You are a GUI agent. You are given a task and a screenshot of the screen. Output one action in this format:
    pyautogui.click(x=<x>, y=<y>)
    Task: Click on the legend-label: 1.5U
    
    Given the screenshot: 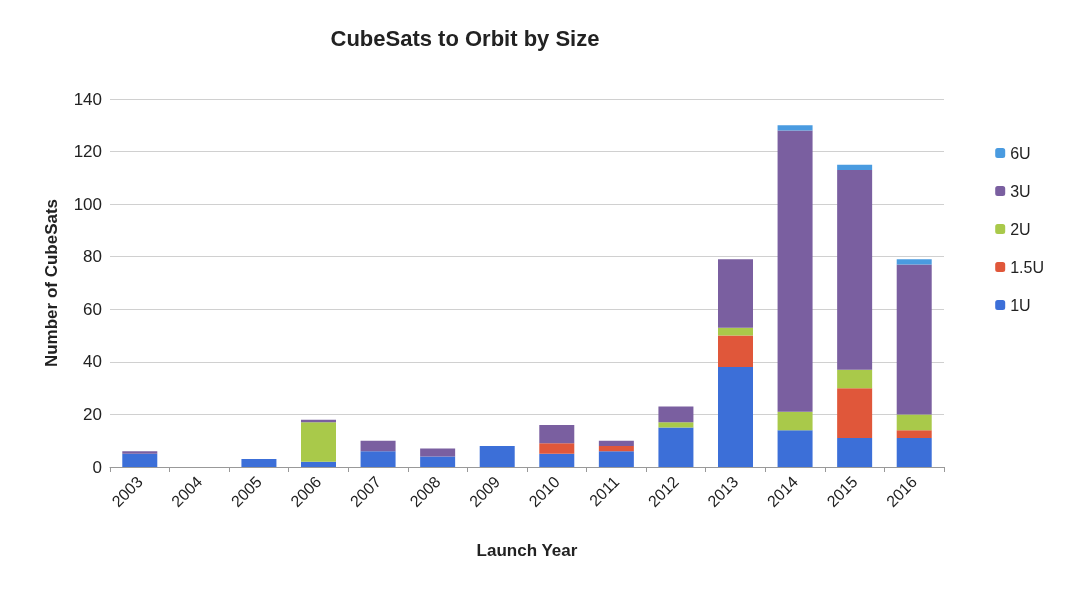 What is the action you would take?
    pyautogui.click(x=1027, y=267)
    